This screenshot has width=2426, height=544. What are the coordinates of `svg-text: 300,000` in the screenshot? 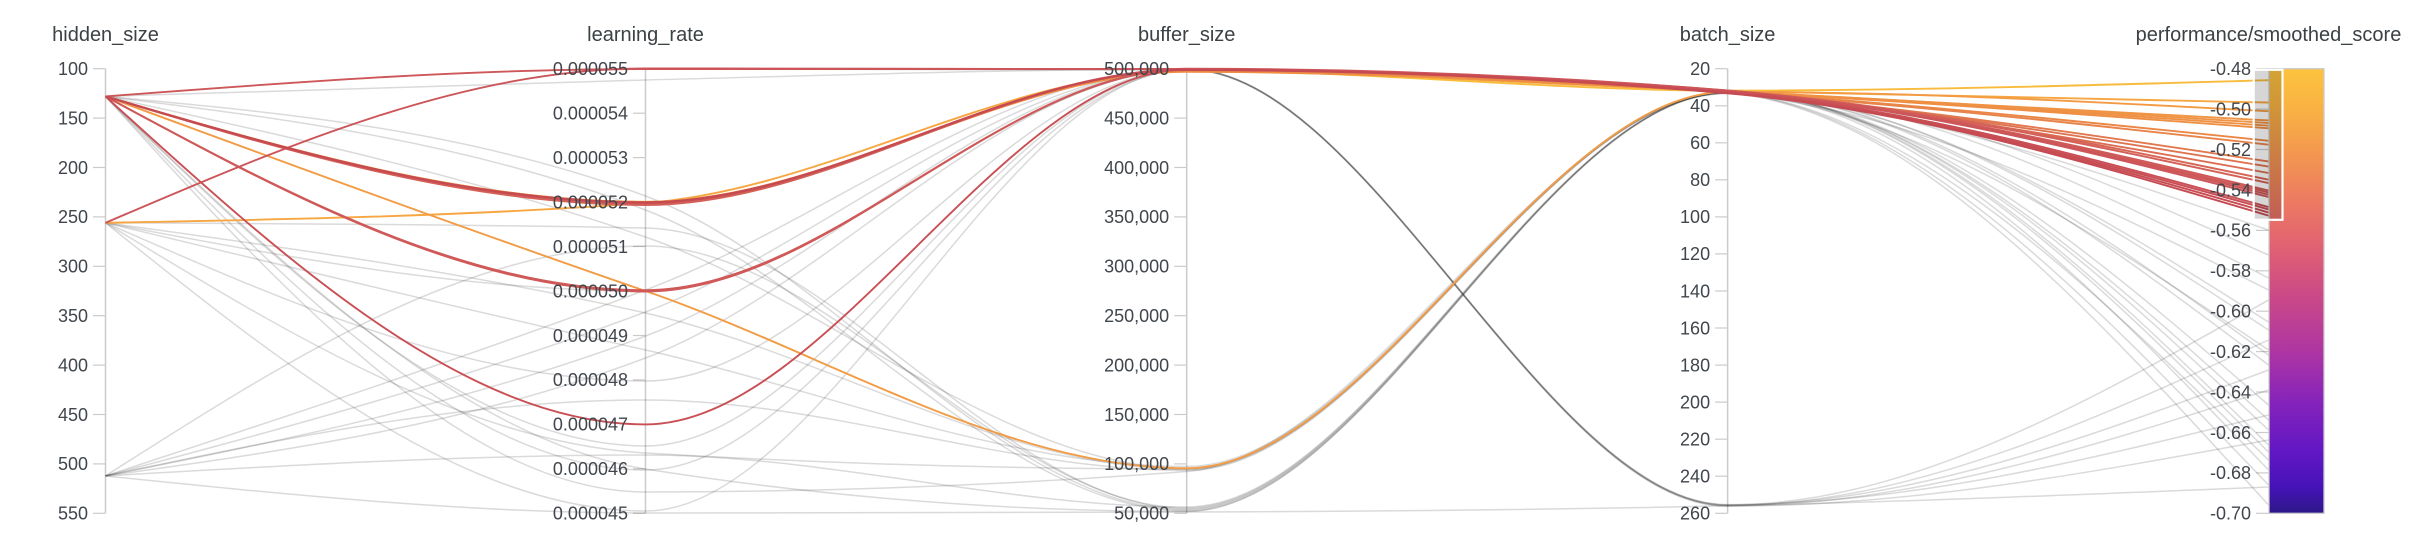 It's located at (1136, 267).